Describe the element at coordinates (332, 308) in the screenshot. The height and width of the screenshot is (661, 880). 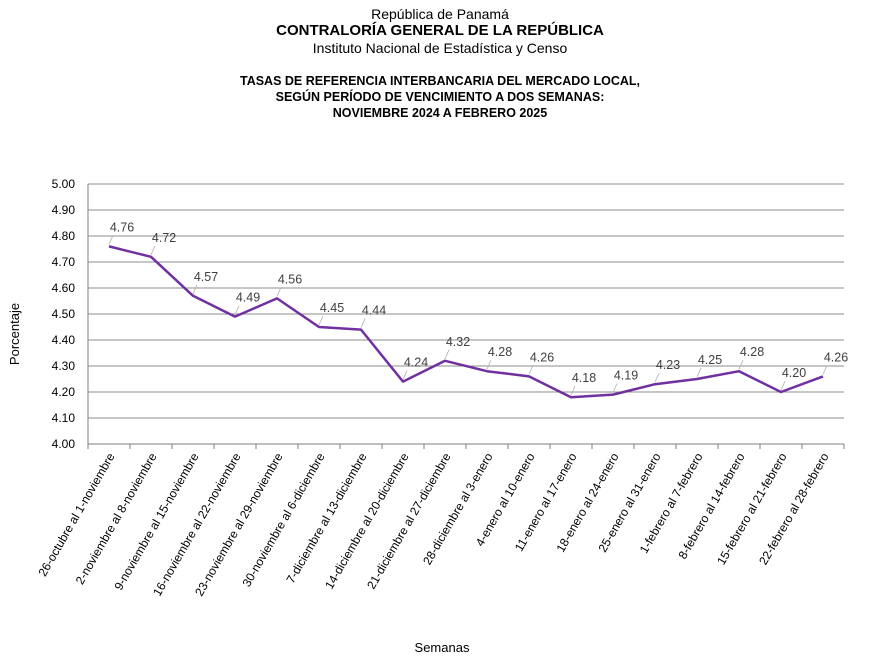
I see `data-label: 4.45` at that location.